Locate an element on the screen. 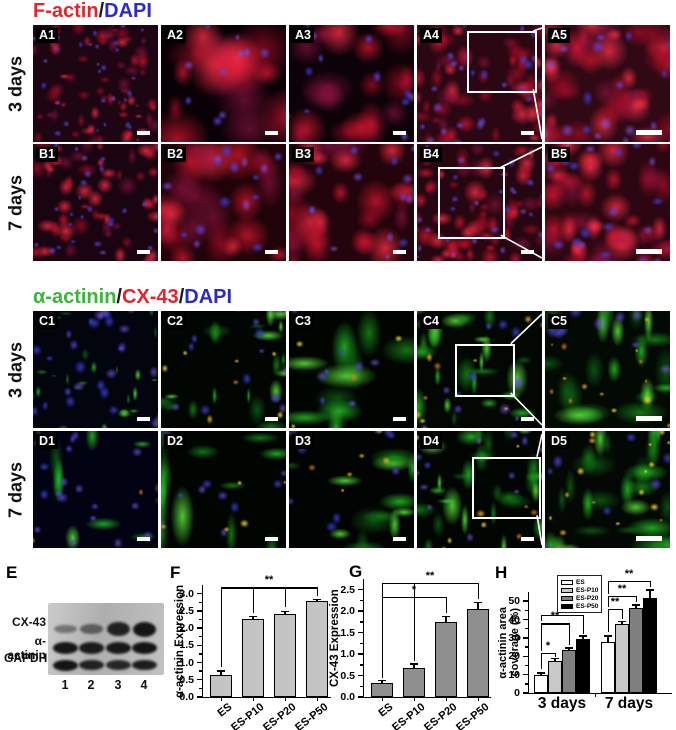 Image resolution: width=676 pixels, height=730 pixels. y-tick-label: 2.5 is located at coordinates (186, 610).